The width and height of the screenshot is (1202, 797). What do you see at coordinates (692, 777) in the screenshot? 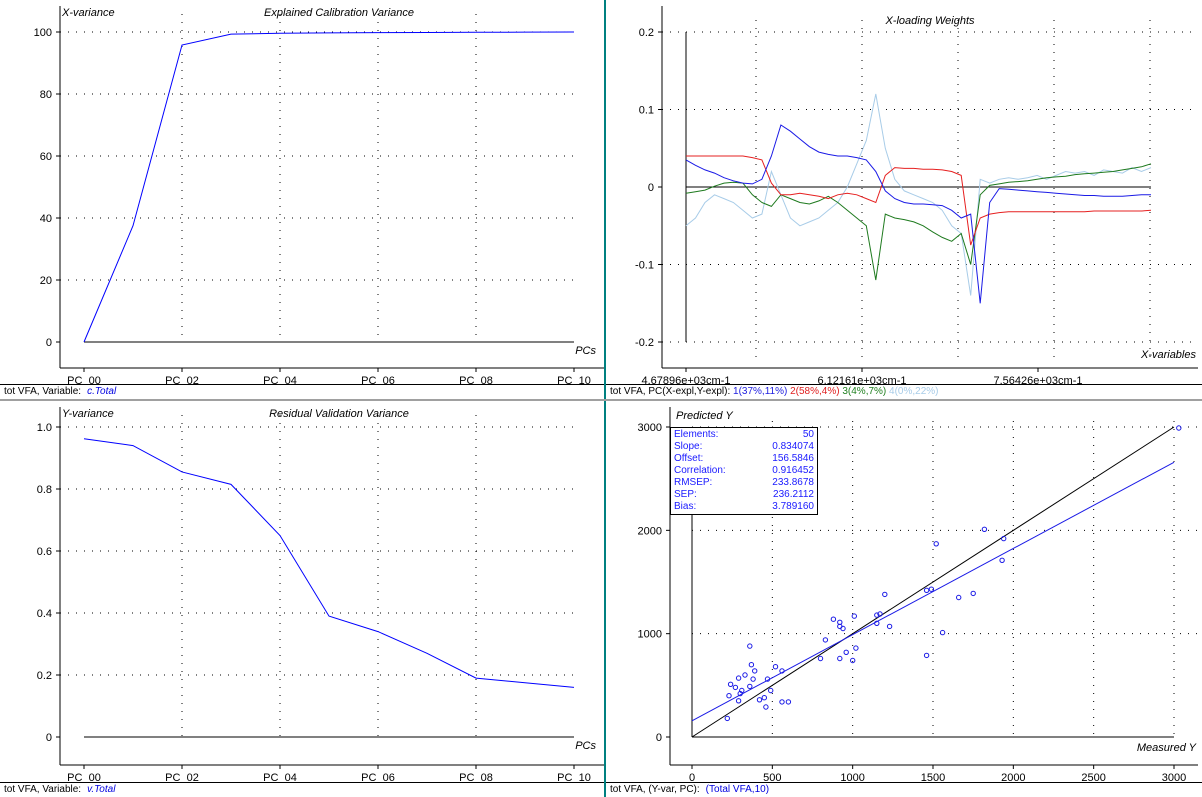
I see `br-xtick-label: 0` at bounding box center [692, 777].